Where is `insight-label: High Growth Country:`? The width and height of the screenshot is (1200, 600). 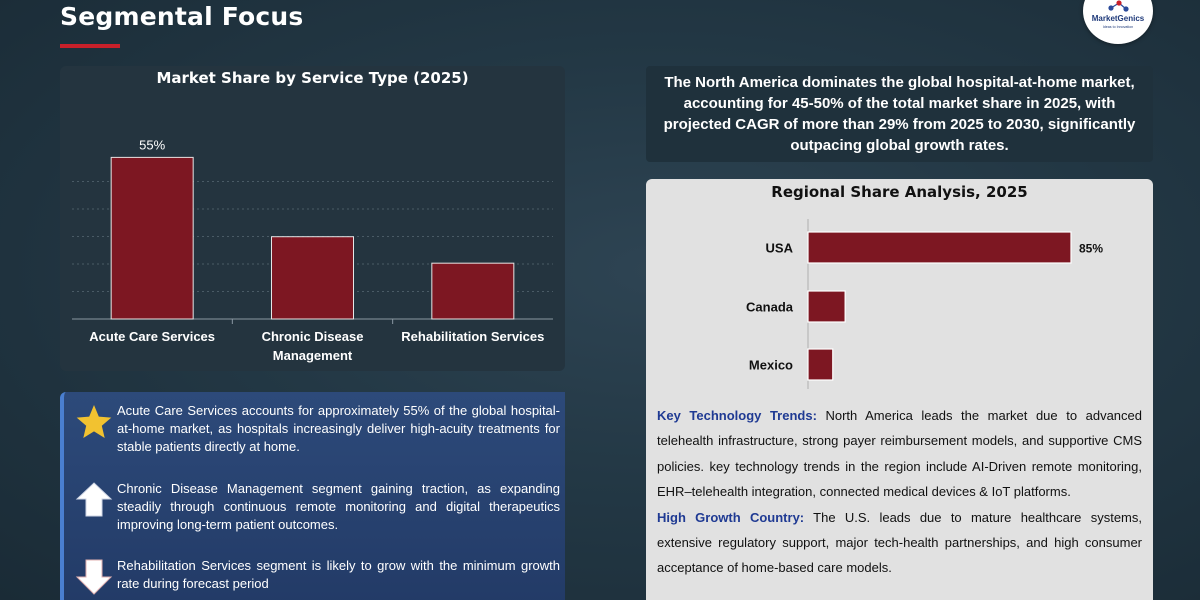
insight-label: High Growth Country: is located at coordinates (731, 517).